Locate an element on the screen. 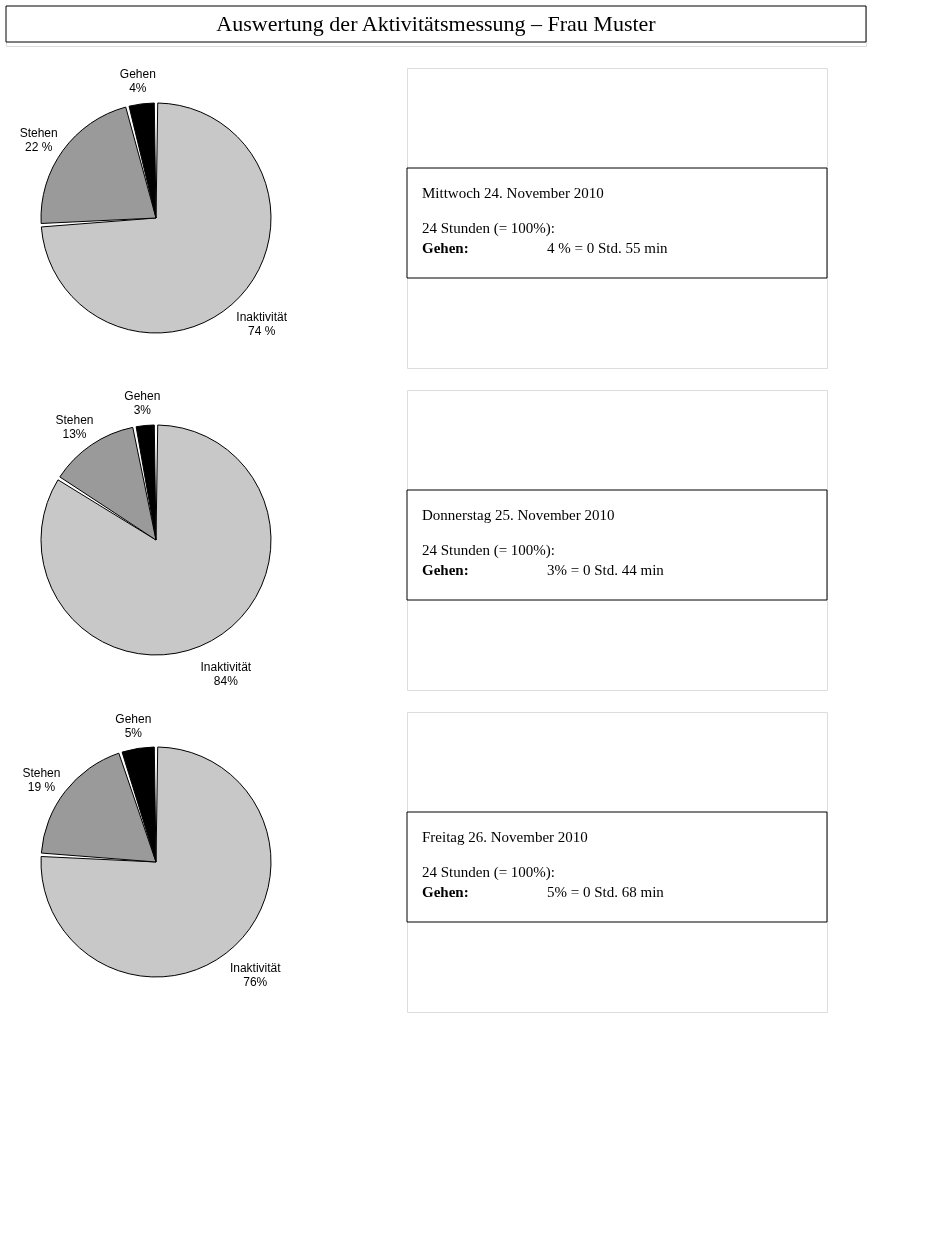 The width and height of the screenshot is (946, 1259). text: 4 % = 0 Std. 55 min is located at coordinates (608, 248).